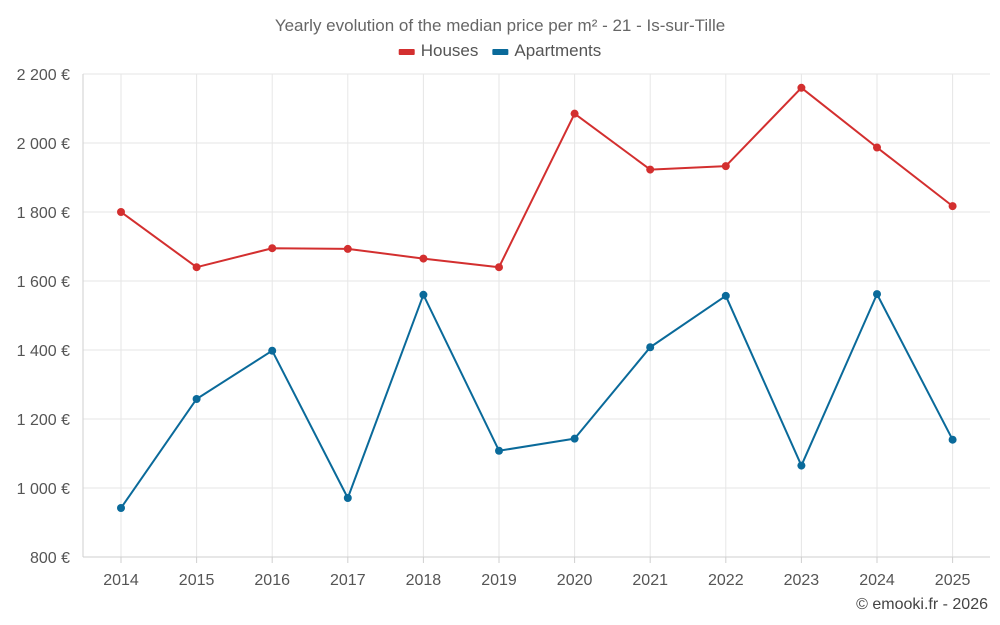  I want to click on x-tick-label: 2019, so click(499, 580).